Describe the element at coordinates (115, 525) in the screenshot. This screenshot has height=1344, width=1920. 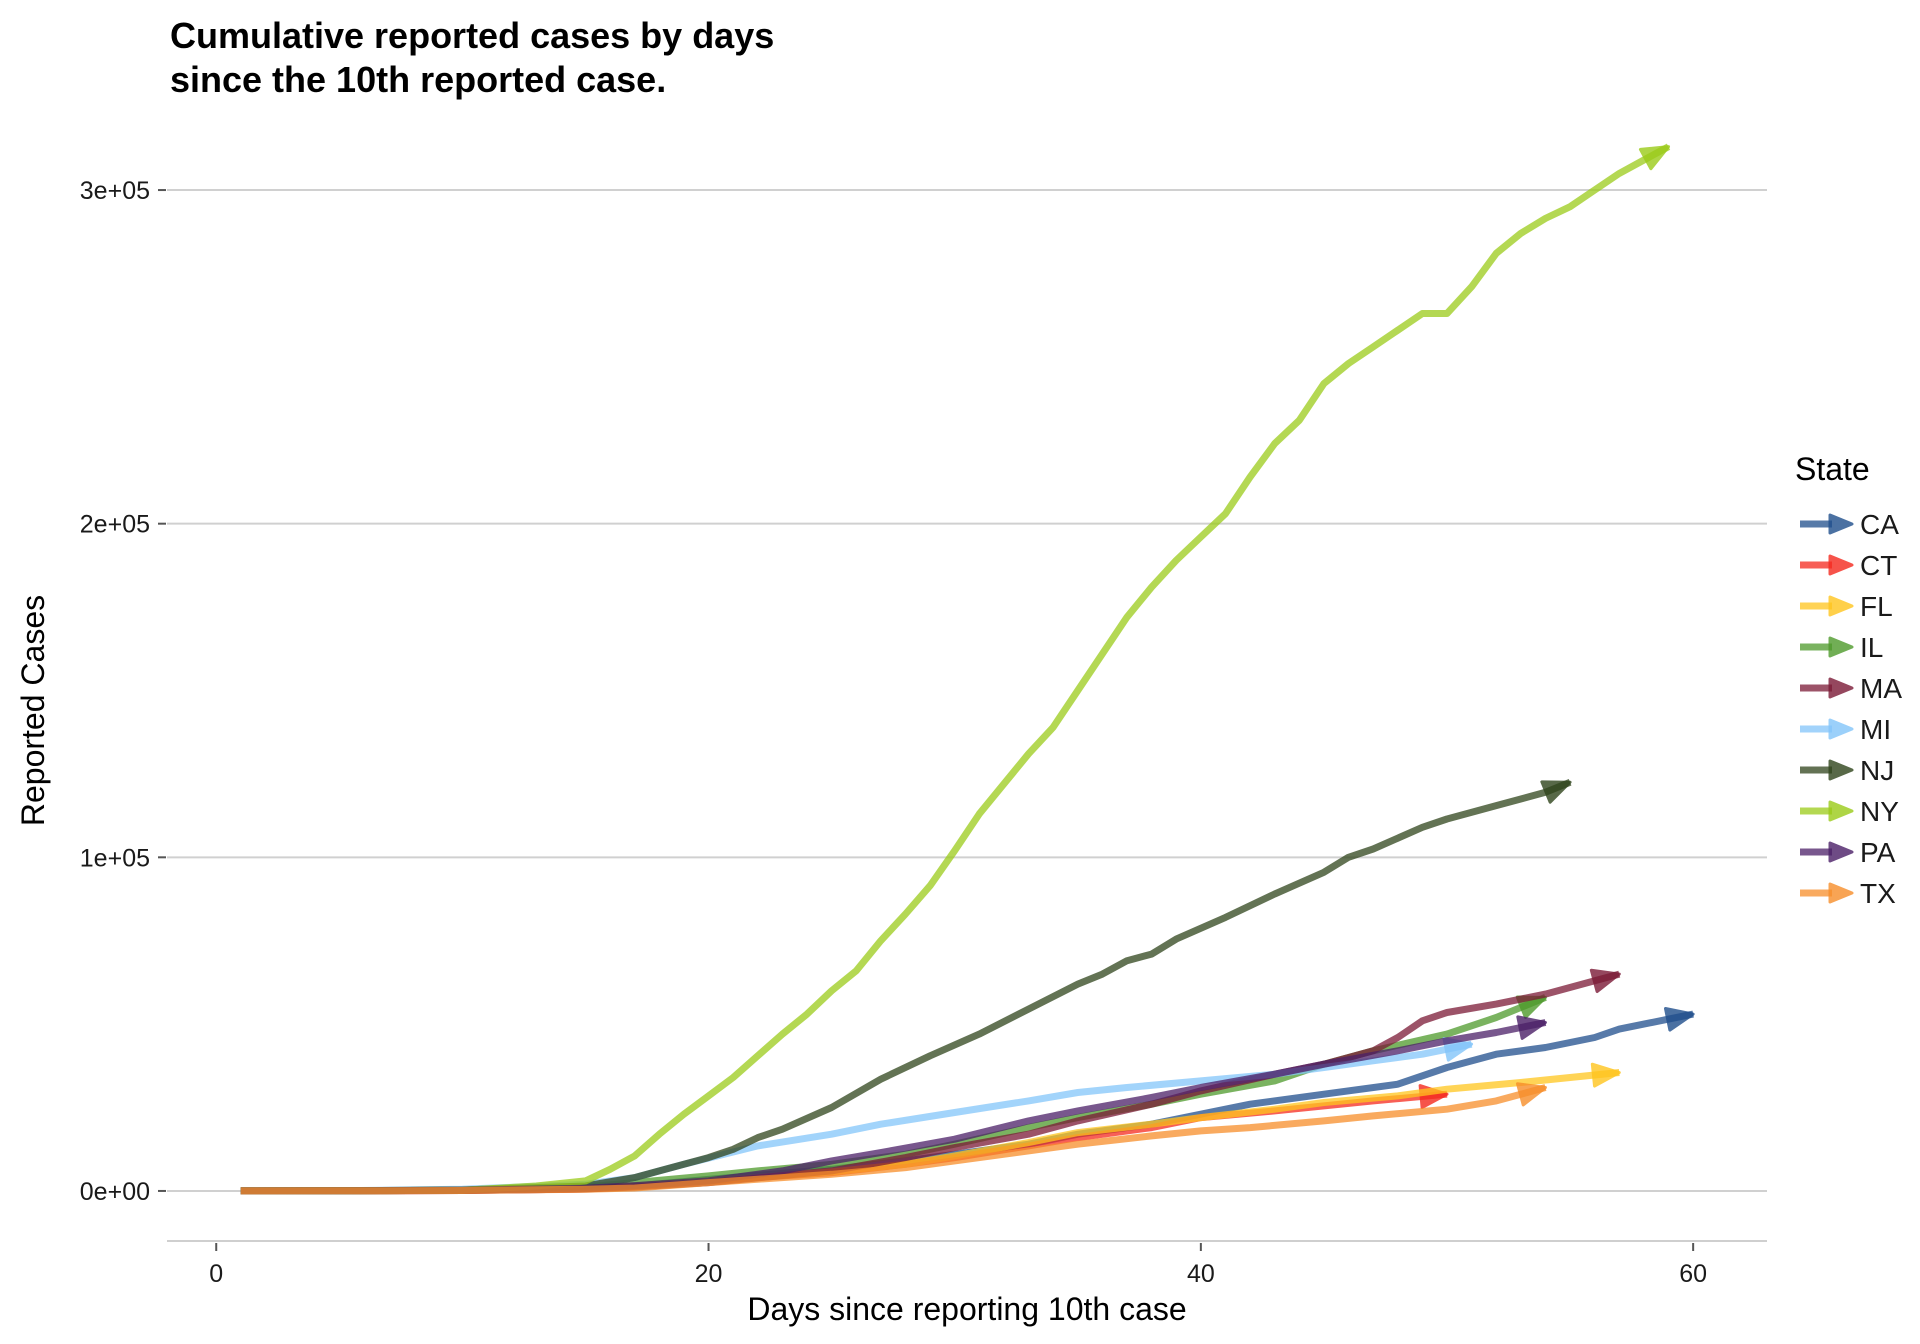
I see `y-tick-label: 2e+05` at that location.